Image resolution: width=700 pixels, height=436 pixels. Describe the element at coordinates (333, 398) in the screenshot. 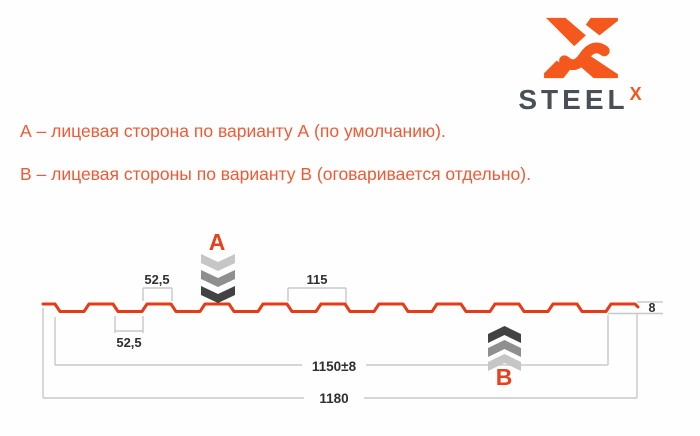

I see `dim-label-overall-width: 1180` at that location.